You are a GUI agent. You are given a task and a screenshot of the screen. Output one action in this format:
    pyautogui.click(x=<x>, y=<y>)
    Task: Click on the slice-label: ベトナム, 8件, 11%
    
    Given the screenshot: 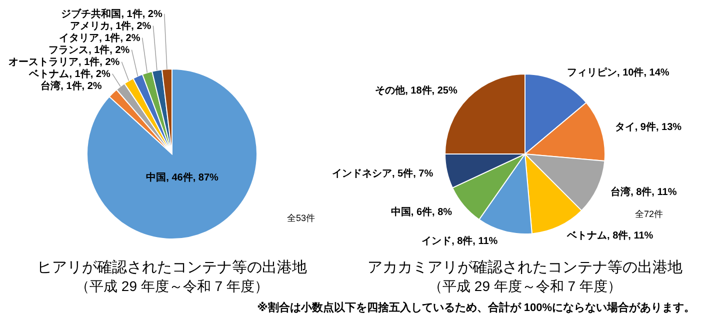 What is the action you would take?
    pyautogui.click(x=610, y=236)
    